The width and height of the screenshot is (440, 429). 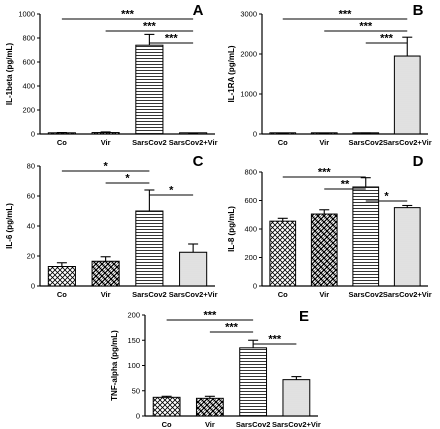 What do you see at coordinates (248, 54) in the screenshot?
I see `y-tick-label: 2000` at bounding box center [248, 54].